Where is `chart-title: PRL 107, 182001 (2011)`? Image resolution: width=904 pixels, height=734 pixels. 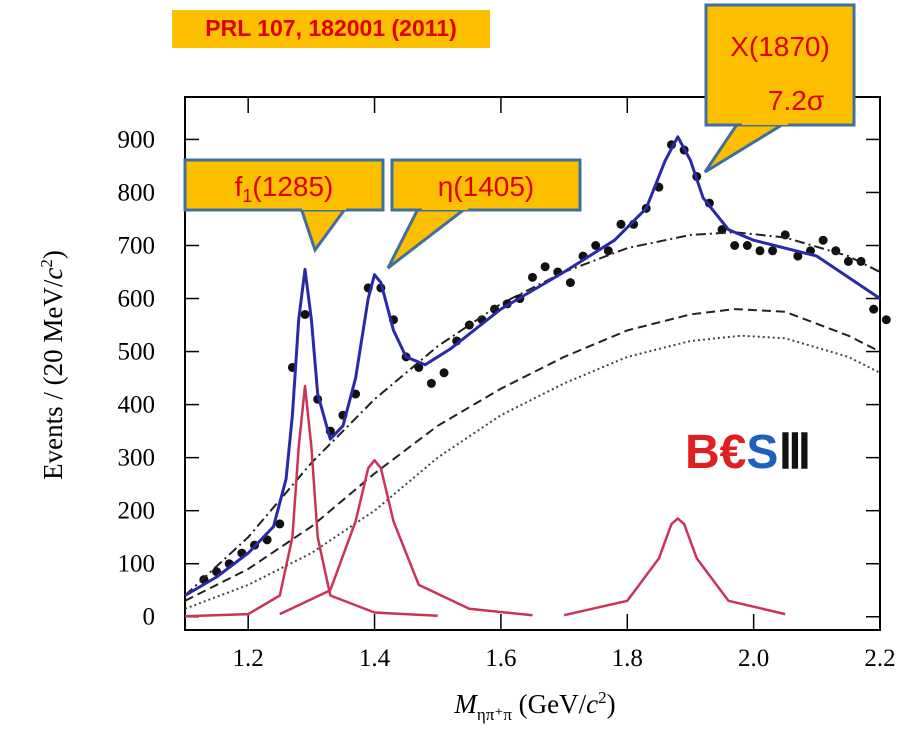
chart-title: PRL 107, 182001 (2011) is located at coordinates (330, 28).